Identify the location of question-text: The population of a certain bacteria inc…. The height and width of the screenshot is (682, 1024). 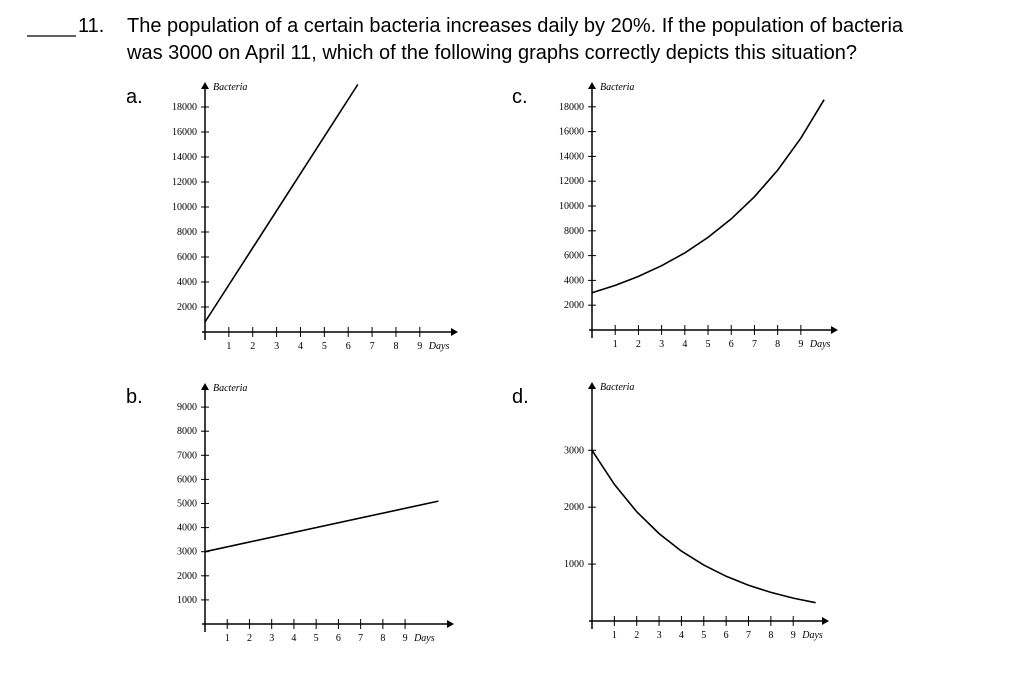
(515, 26).